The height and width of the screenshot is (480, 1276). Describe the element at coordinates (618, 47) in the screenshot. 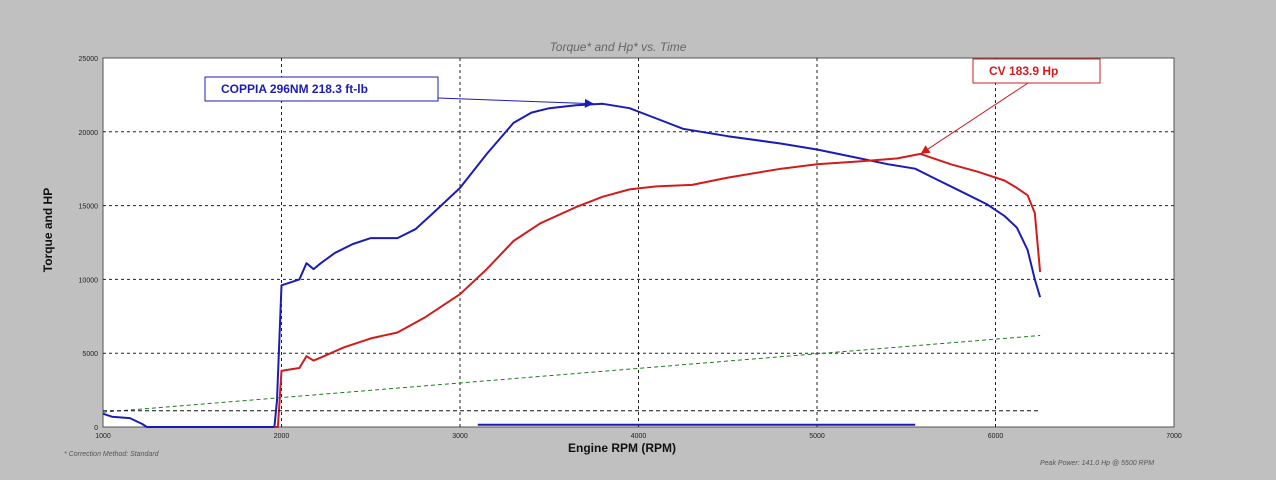

I see `chart-title: Torque* and Hp* vs. Time` at that location.